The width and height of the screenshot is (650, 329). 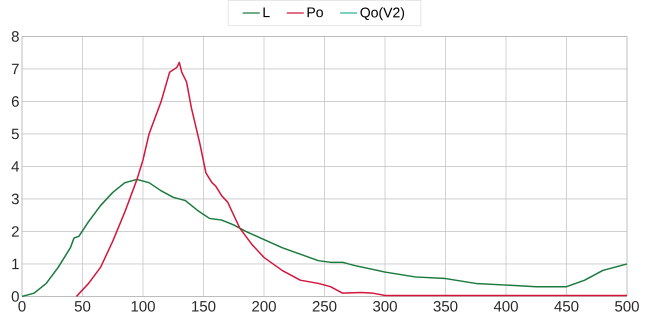 I want to click on y-tick-label: 8, so click(x=15, y=36).